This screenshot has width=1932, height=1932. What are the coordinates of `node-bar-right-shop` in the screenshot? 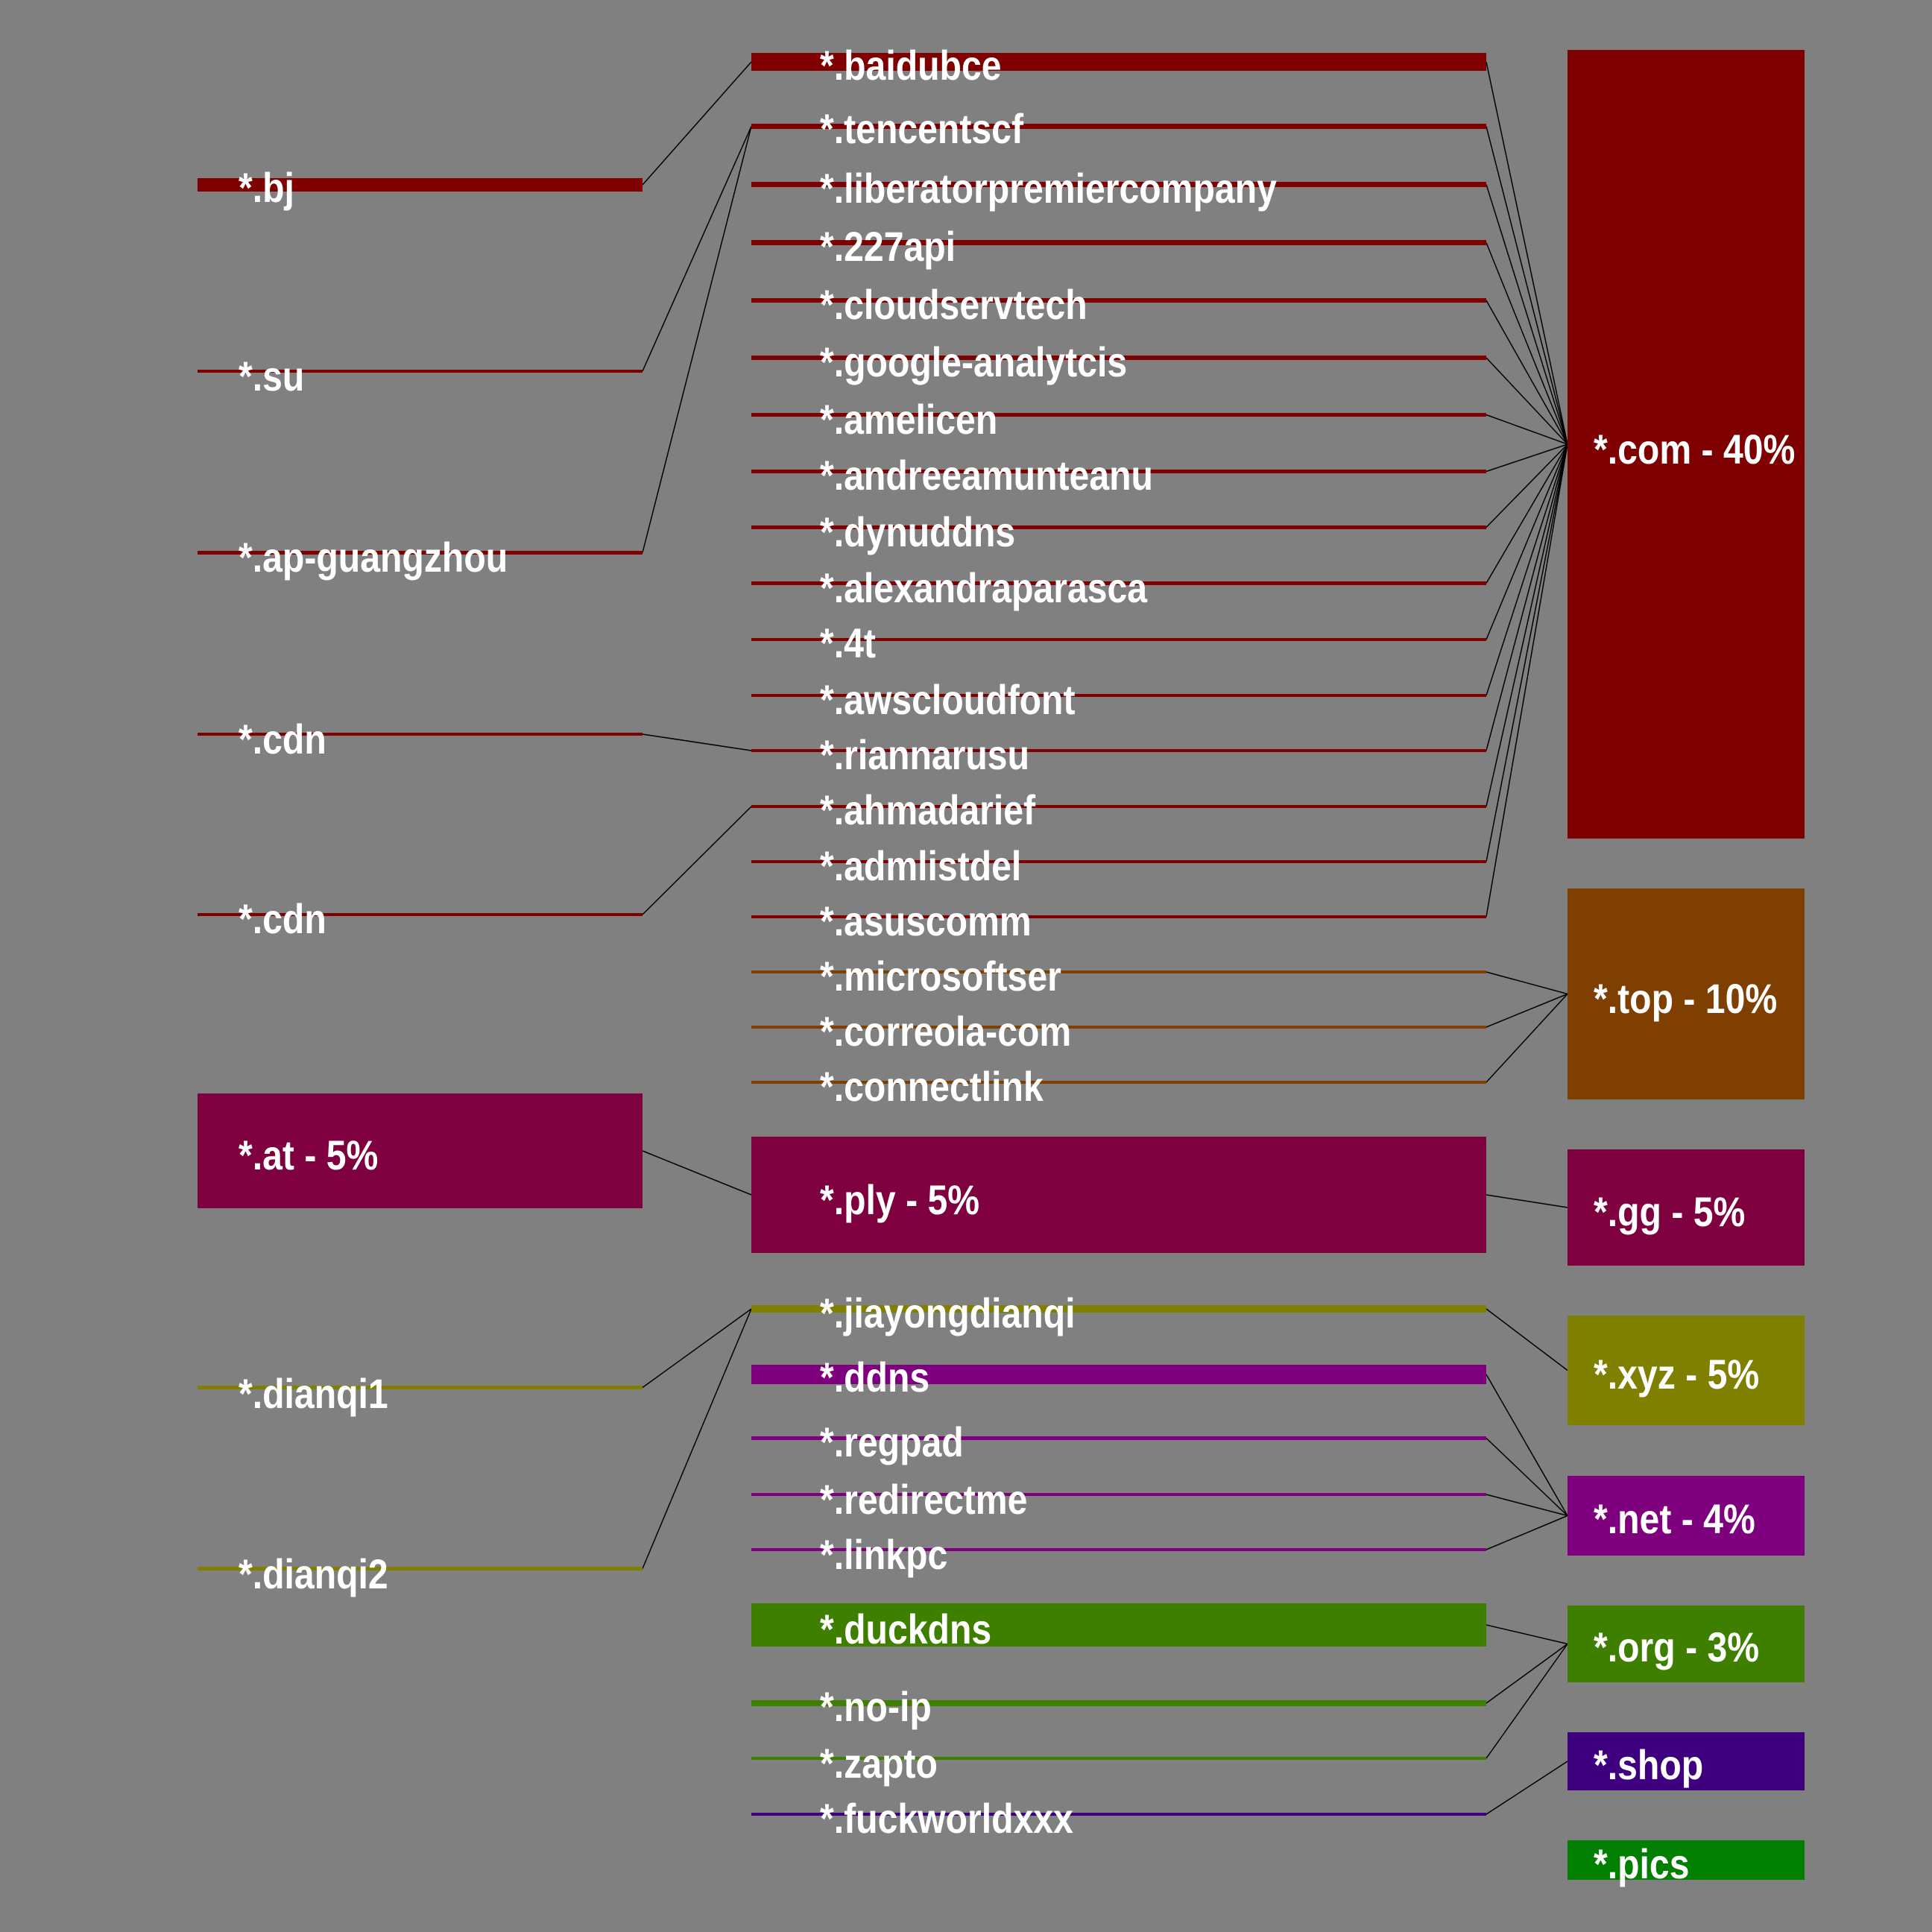 It's located at (1687, 1761).